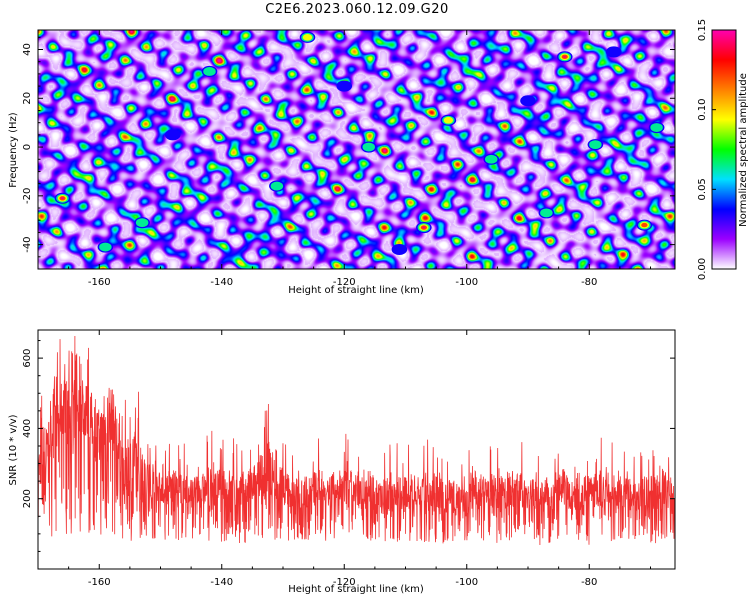 This screenshot has height=600, width=750. What do you see at coordinates (356, 290) in the screenshot?
I see `heatmap-x-label: Height of straight line (km)` at bounding box center [356, 290].